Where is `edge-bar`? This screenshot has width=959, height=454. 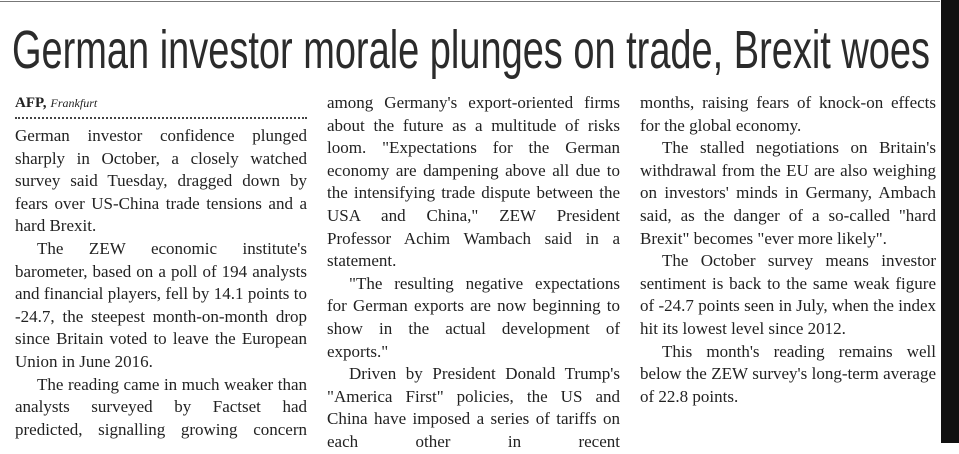 edge-bar is located at coordinates (950, 221).